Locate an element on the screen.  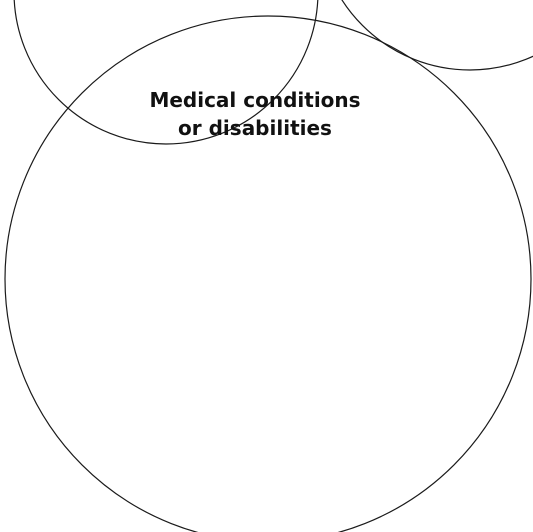
medical-conditions-label: Medical conditions or disabilities is located at coordinates (255, 114).